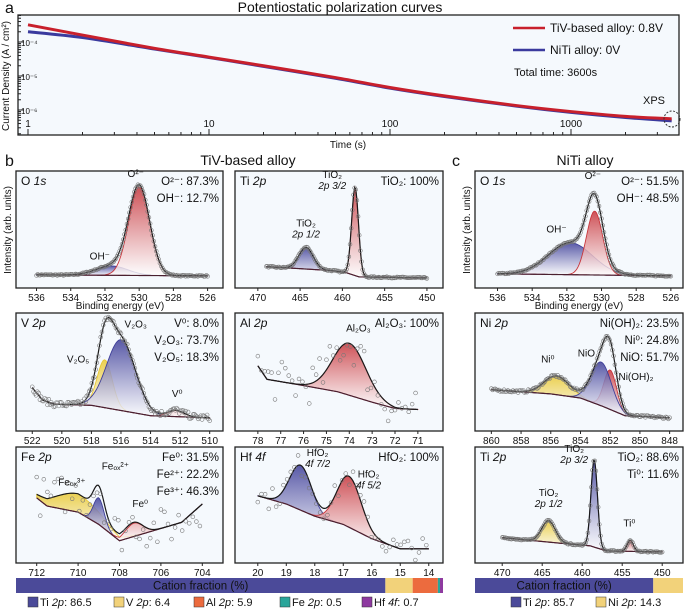  Describe the element at coordinates (668, 585) in the screenshot. I see `cation-bar-segment-ni` at that location.